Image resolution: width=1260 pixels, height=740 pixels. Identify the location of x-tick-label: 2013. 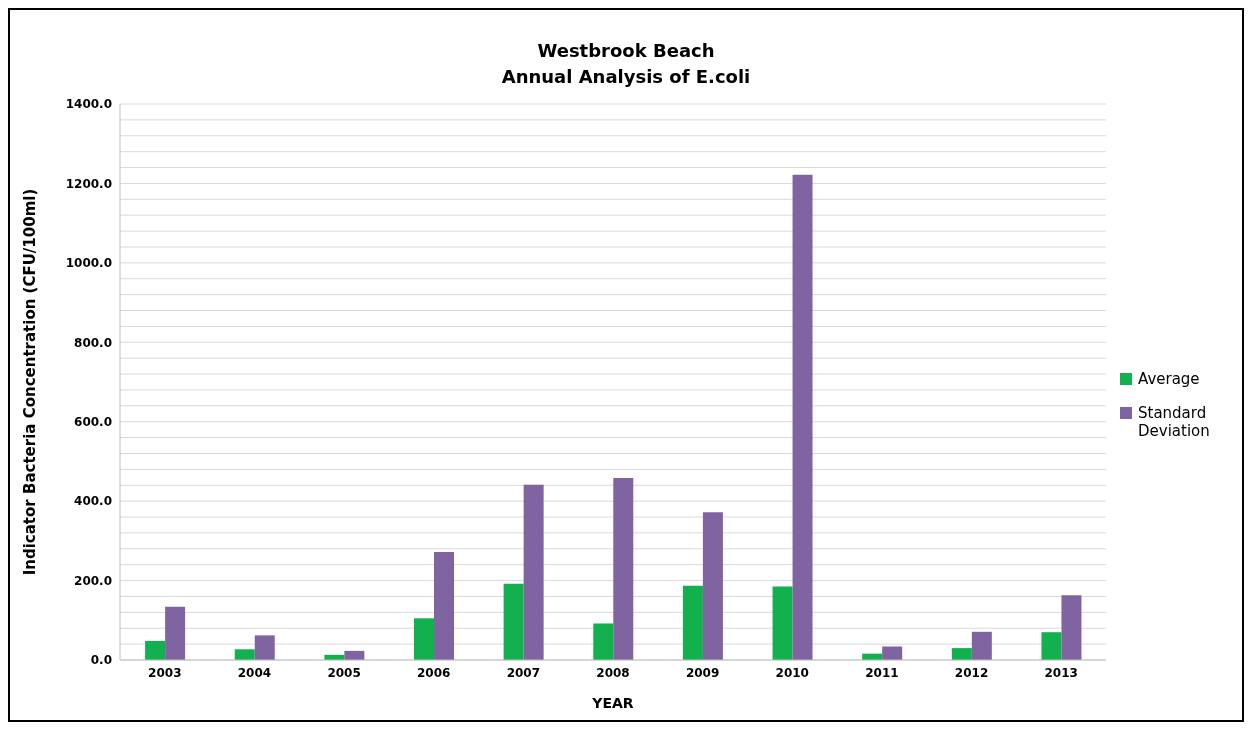
(1061, 672).